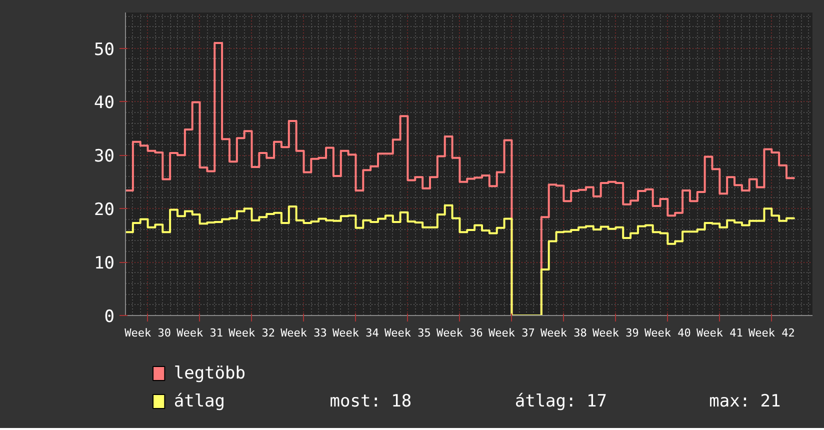  What do you see at coordinates (667, 333) in the screenshot?
I see `x-tick-label: Week 40` at bounding box center [667, 333].